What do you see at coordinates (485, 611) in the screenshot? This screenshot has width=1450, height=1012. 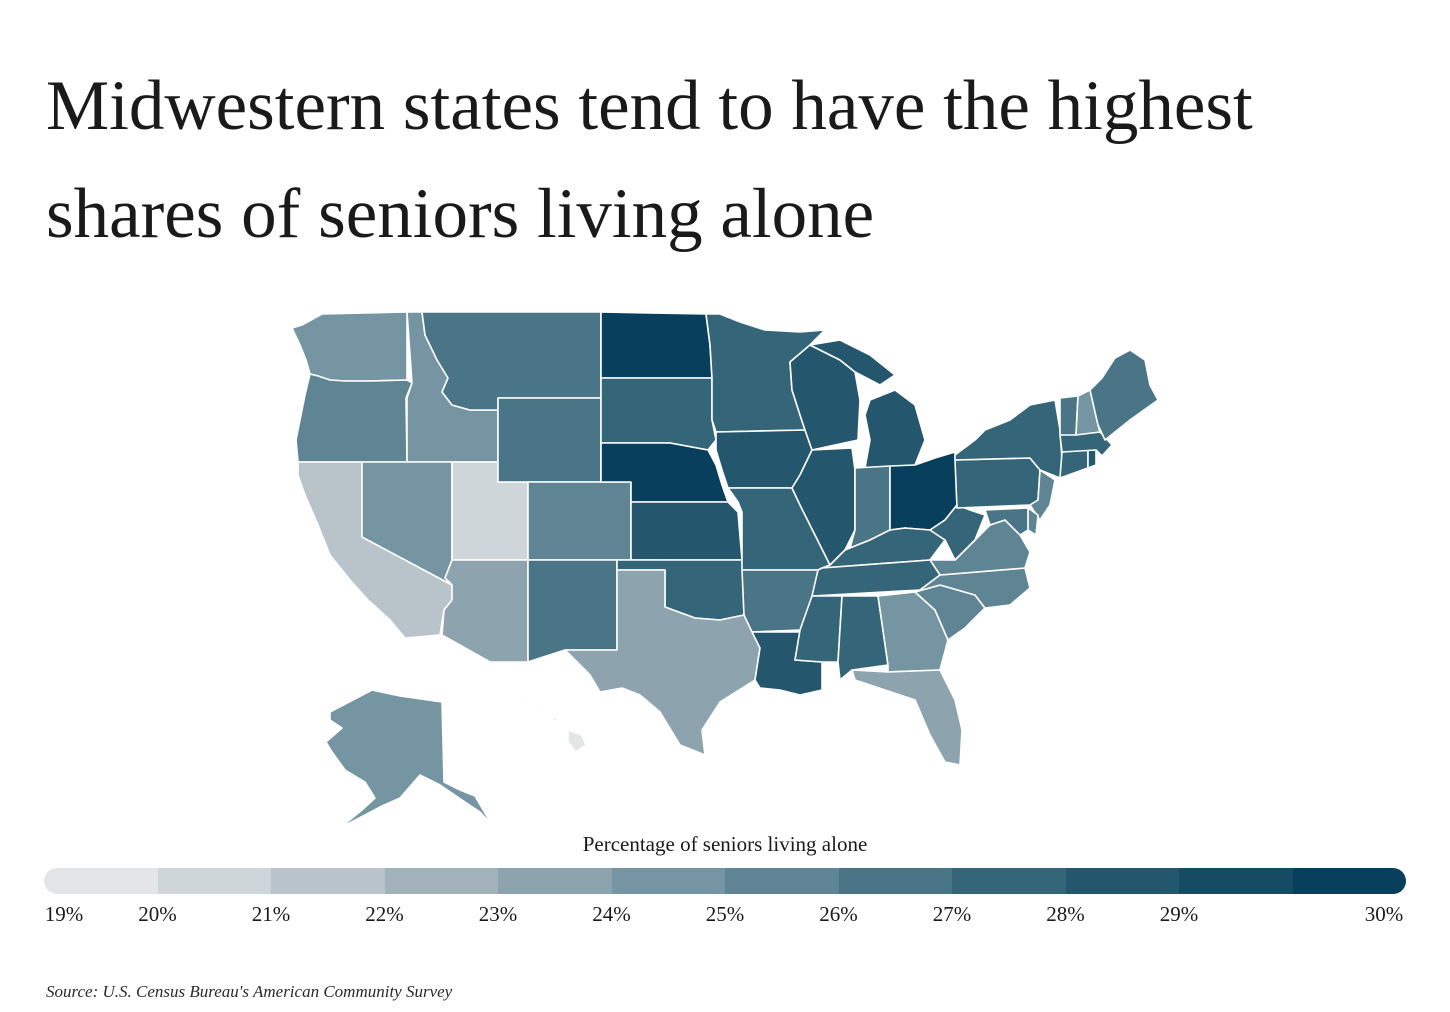 I see `state-arizona` at bounding box center [485, 611].